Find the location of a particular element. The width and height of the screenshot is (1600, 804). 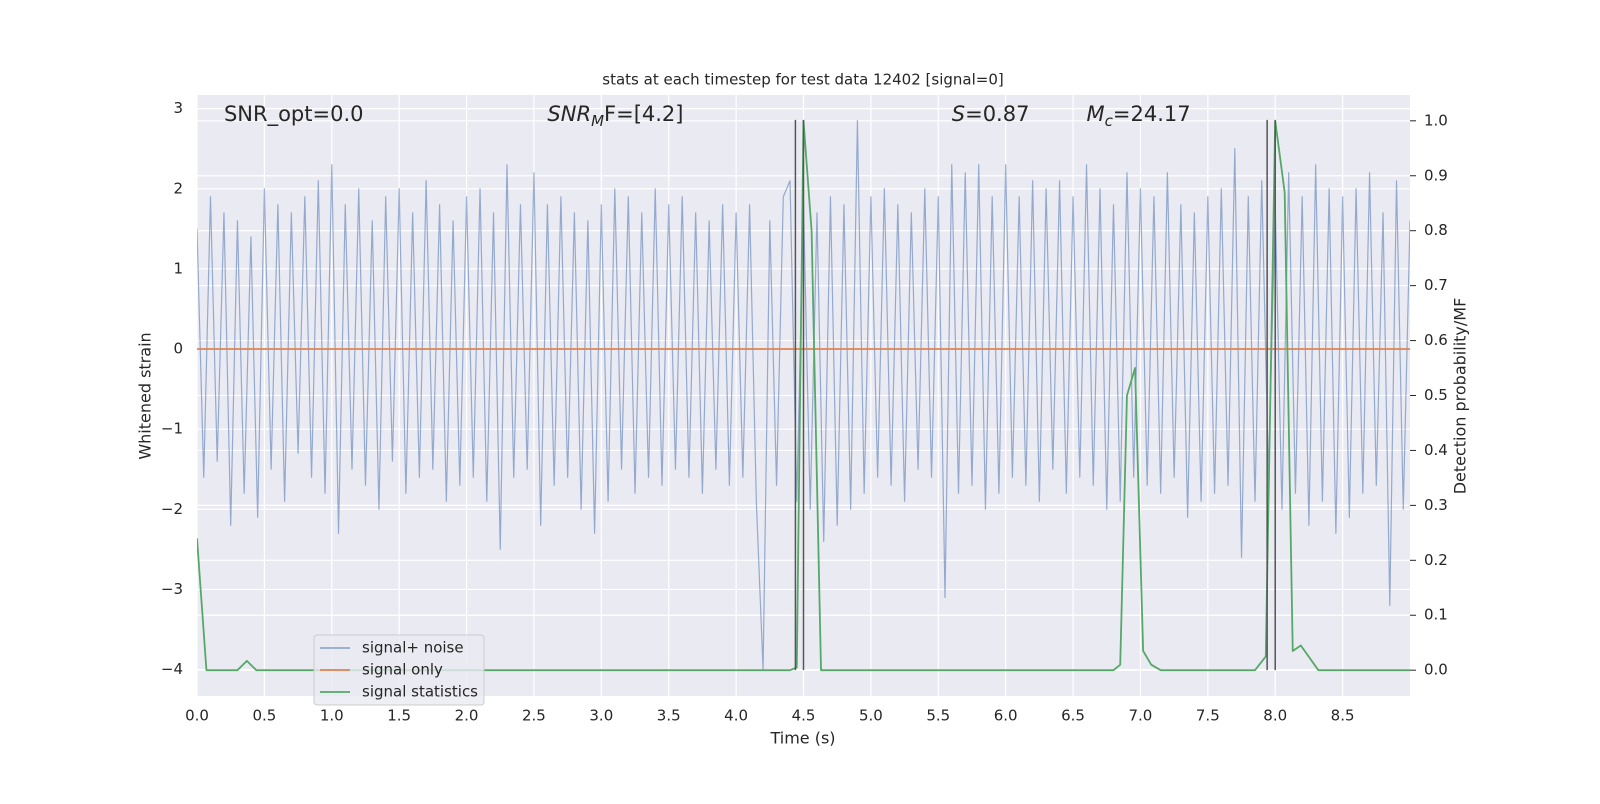

annotation-part: c is located at coordinates (1109, 121).